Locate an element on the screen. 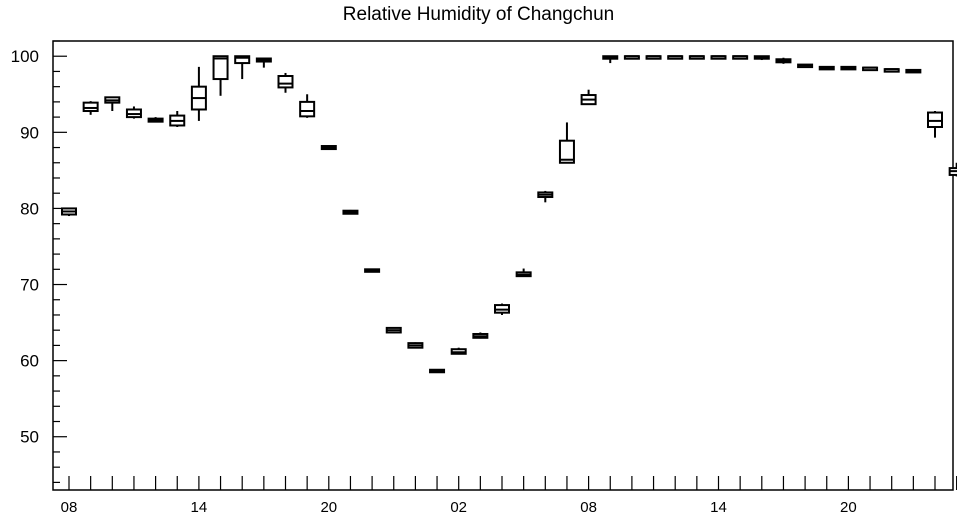 The image size is (957, 520). x-tick-label: 02 is located at coordinates (458, 507).